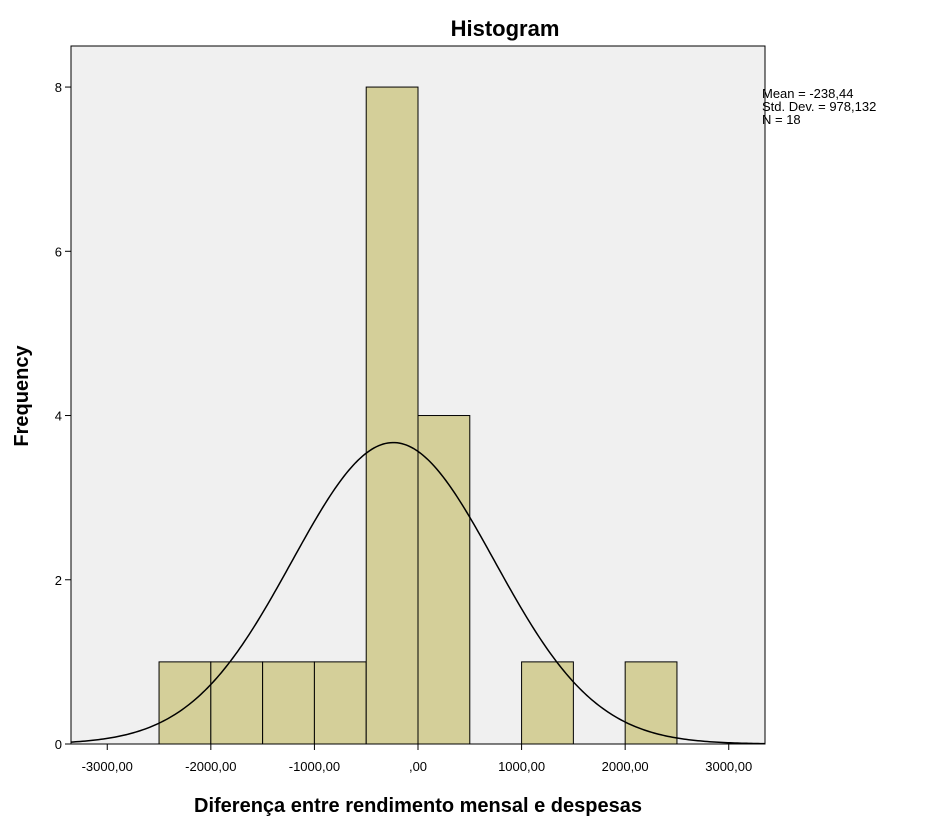  Describe the element at coordinates (210, 766) in the screenshot. I see `x-tick-label: -2000,00` at that location.